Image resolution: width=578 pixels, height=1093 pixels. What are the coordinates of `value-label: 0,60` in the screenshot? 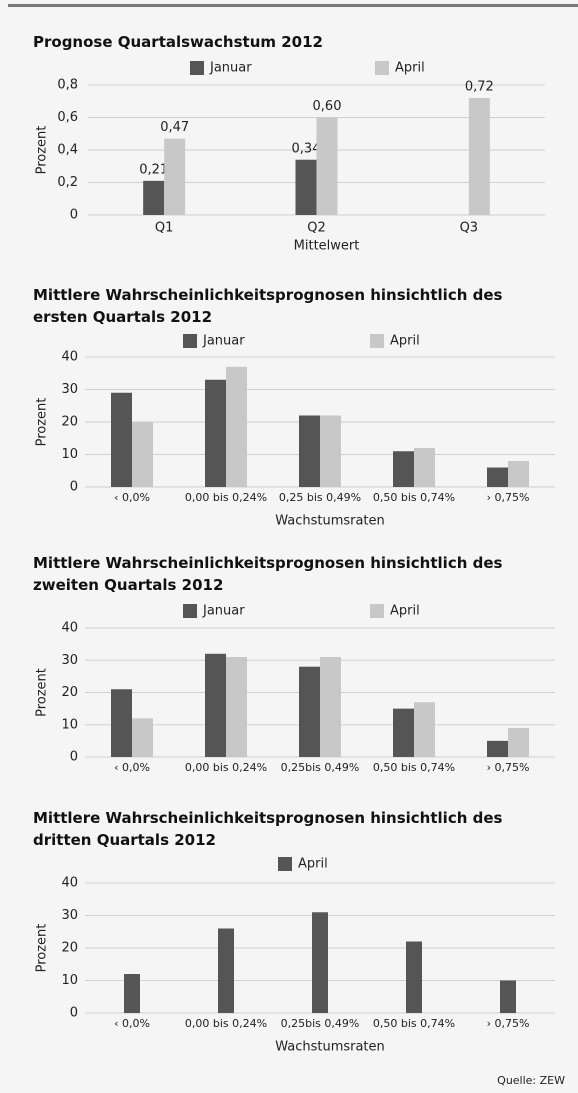 It's located at (327, 106).